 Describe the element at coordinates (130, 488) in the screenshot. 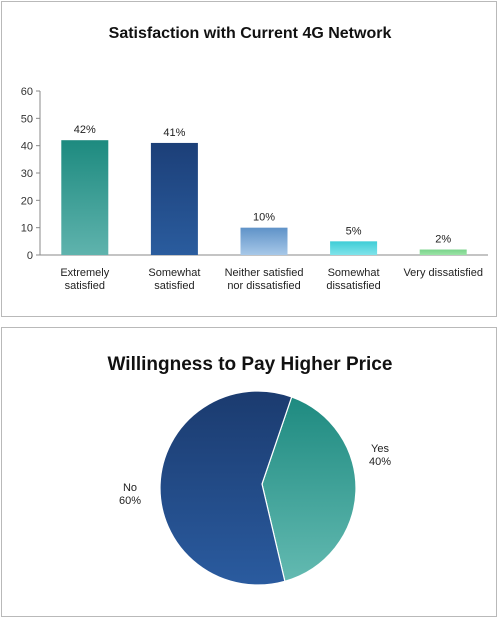

I see `pie-slice-label: No` at that location.